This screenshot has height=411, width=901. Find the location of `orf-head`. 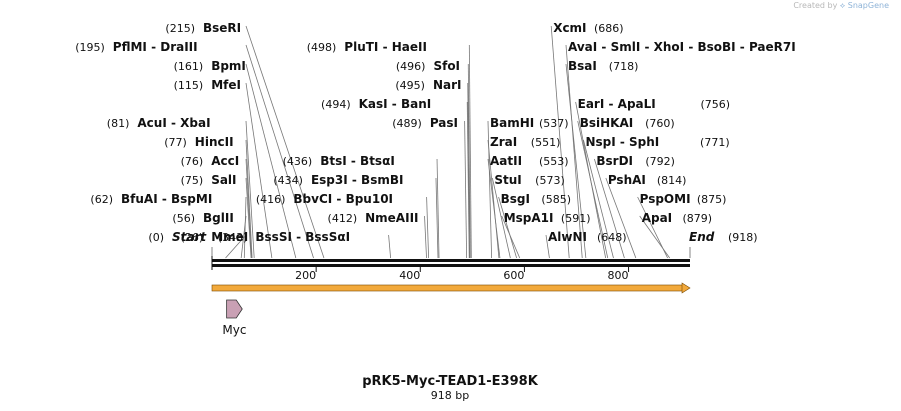

orf-head is located at coordinates (686, 288).